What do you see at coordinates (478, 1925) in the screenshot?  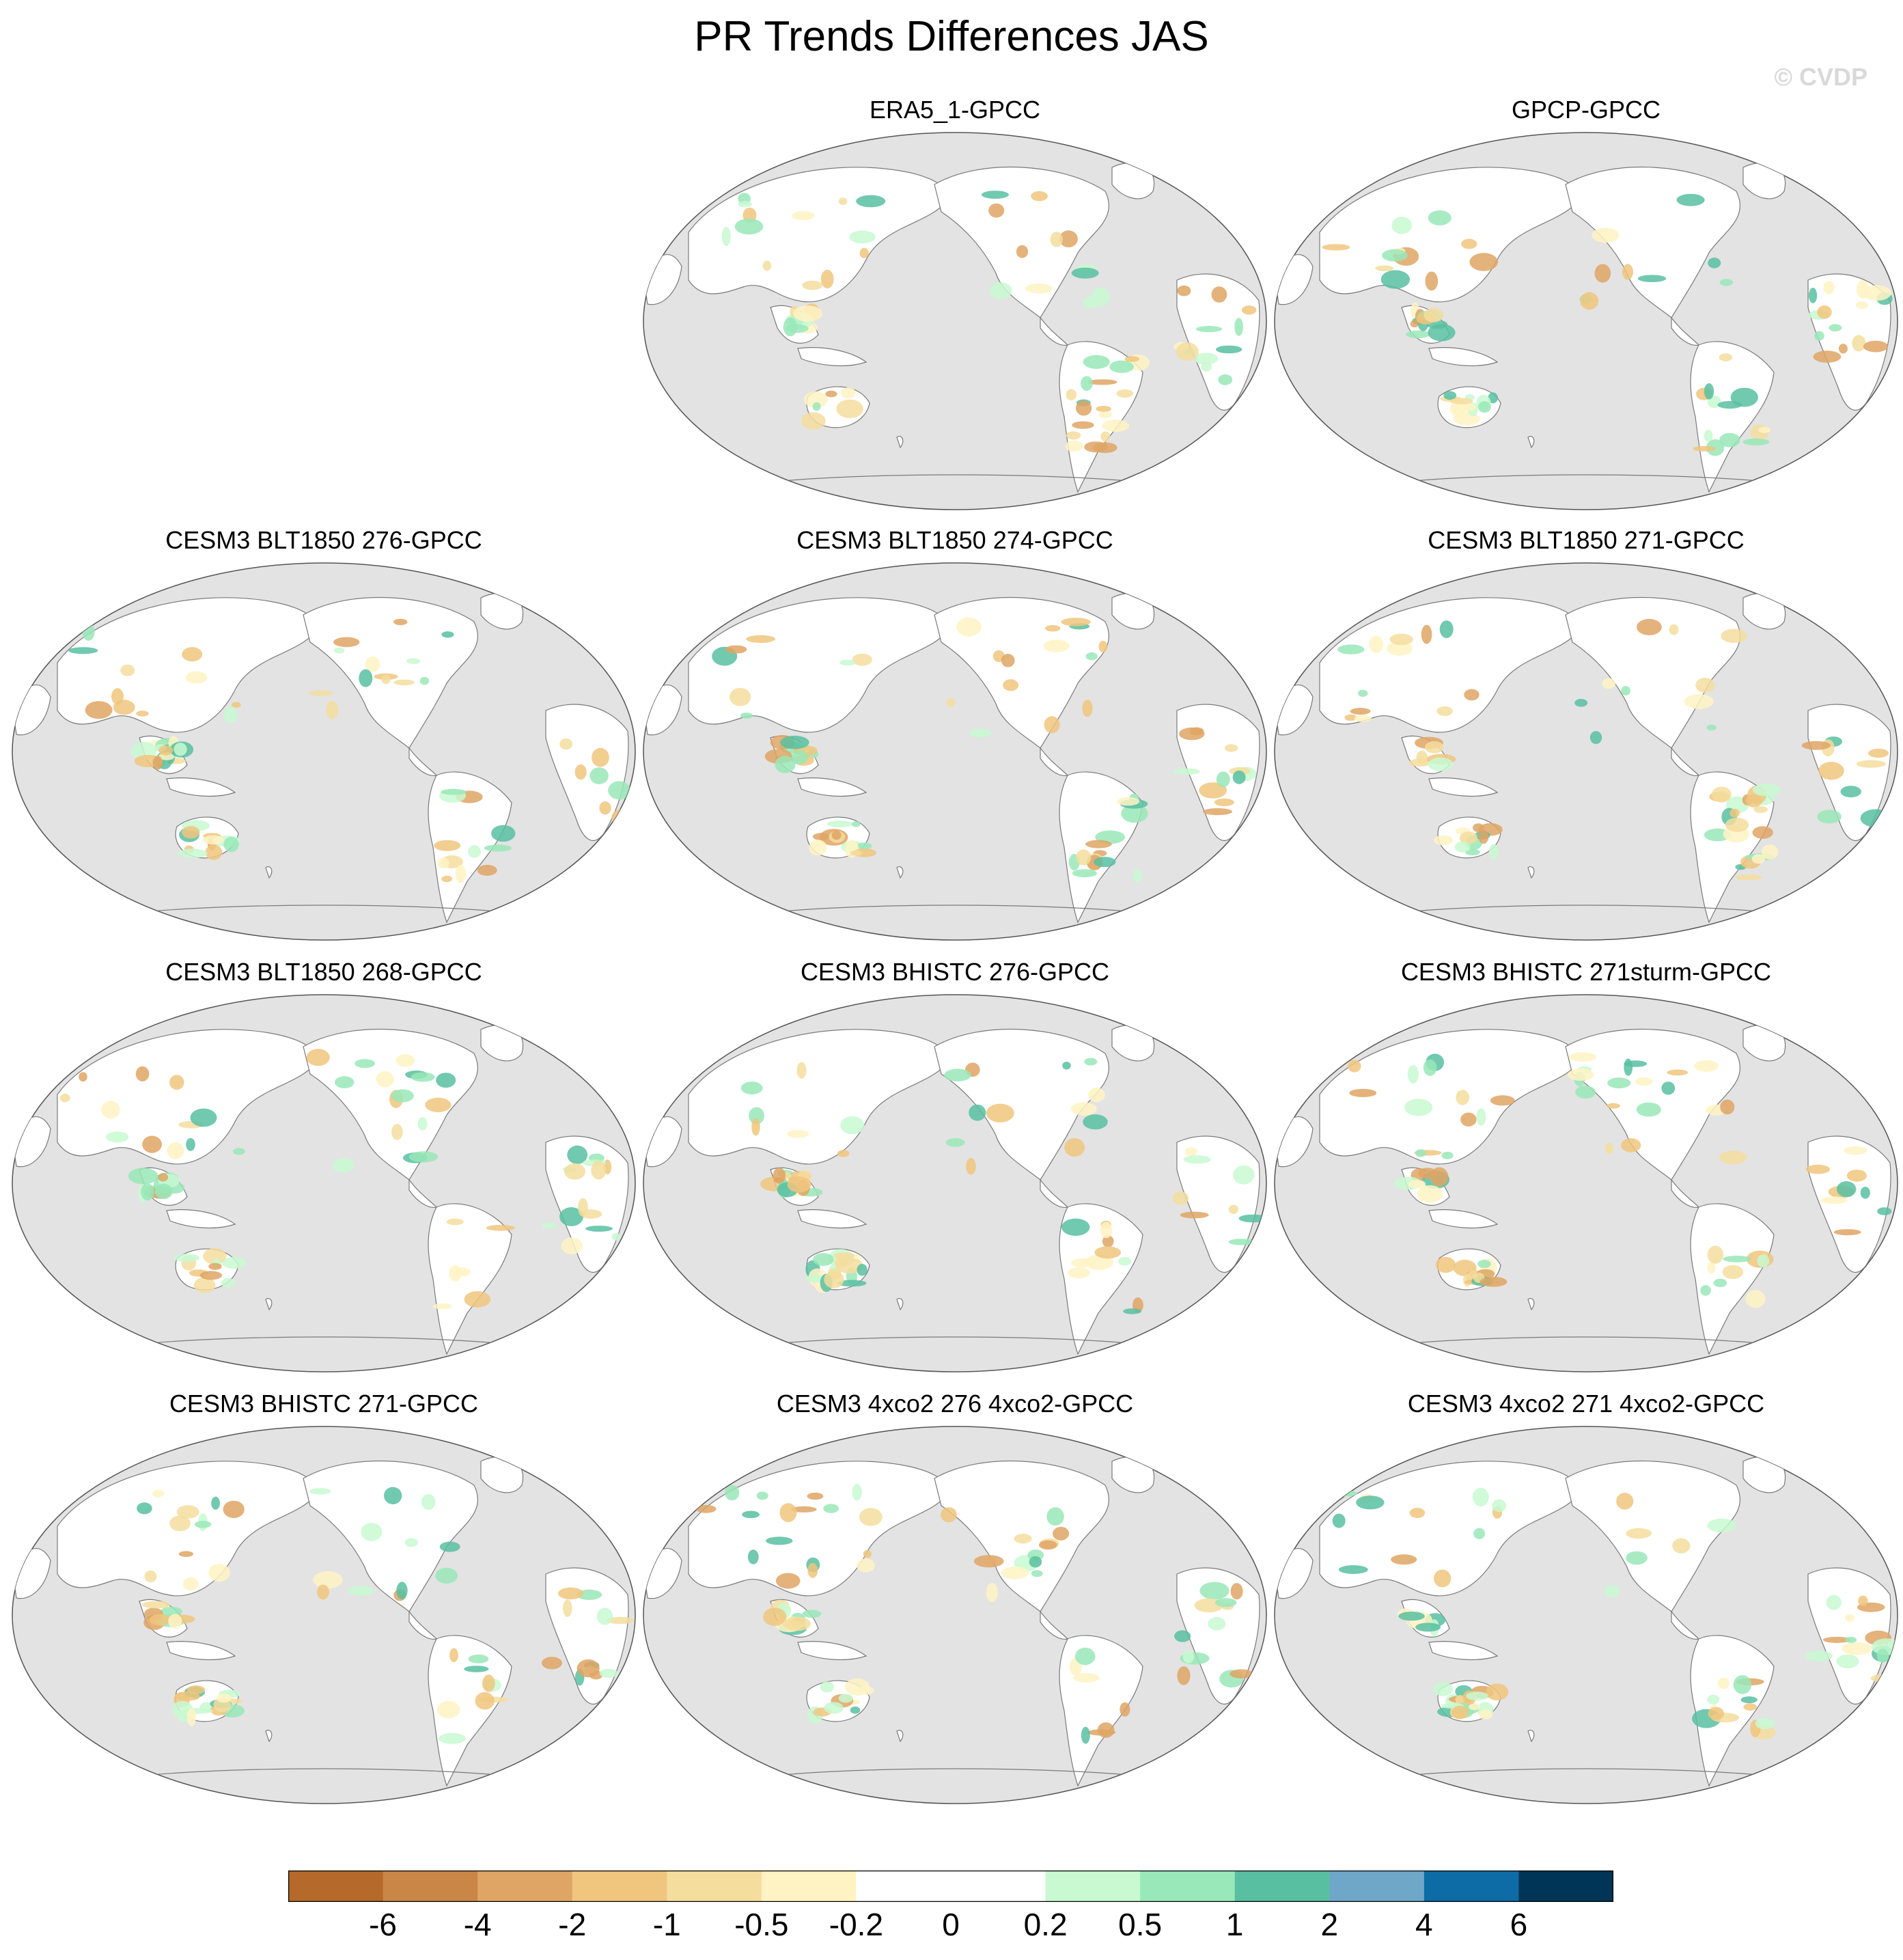 I see `colorbar-tick-label: -4` at bounding box center [478, 1925].